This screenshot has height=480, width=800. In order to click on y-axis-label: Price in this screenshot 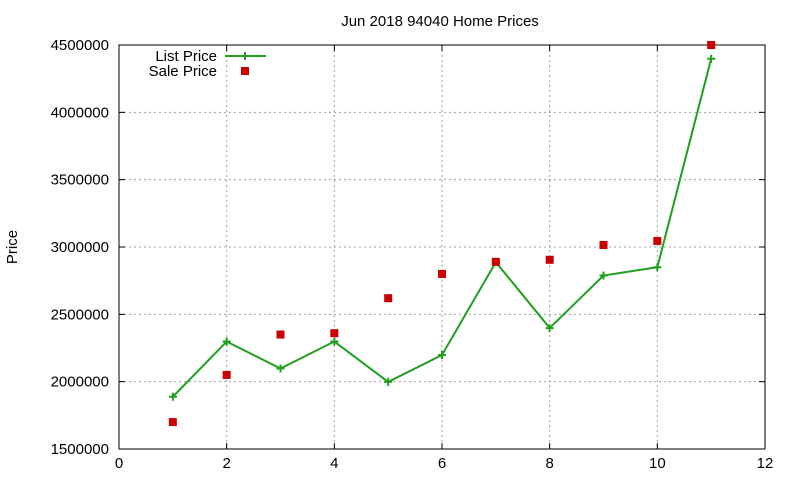, I will do `click(12, 247)`.